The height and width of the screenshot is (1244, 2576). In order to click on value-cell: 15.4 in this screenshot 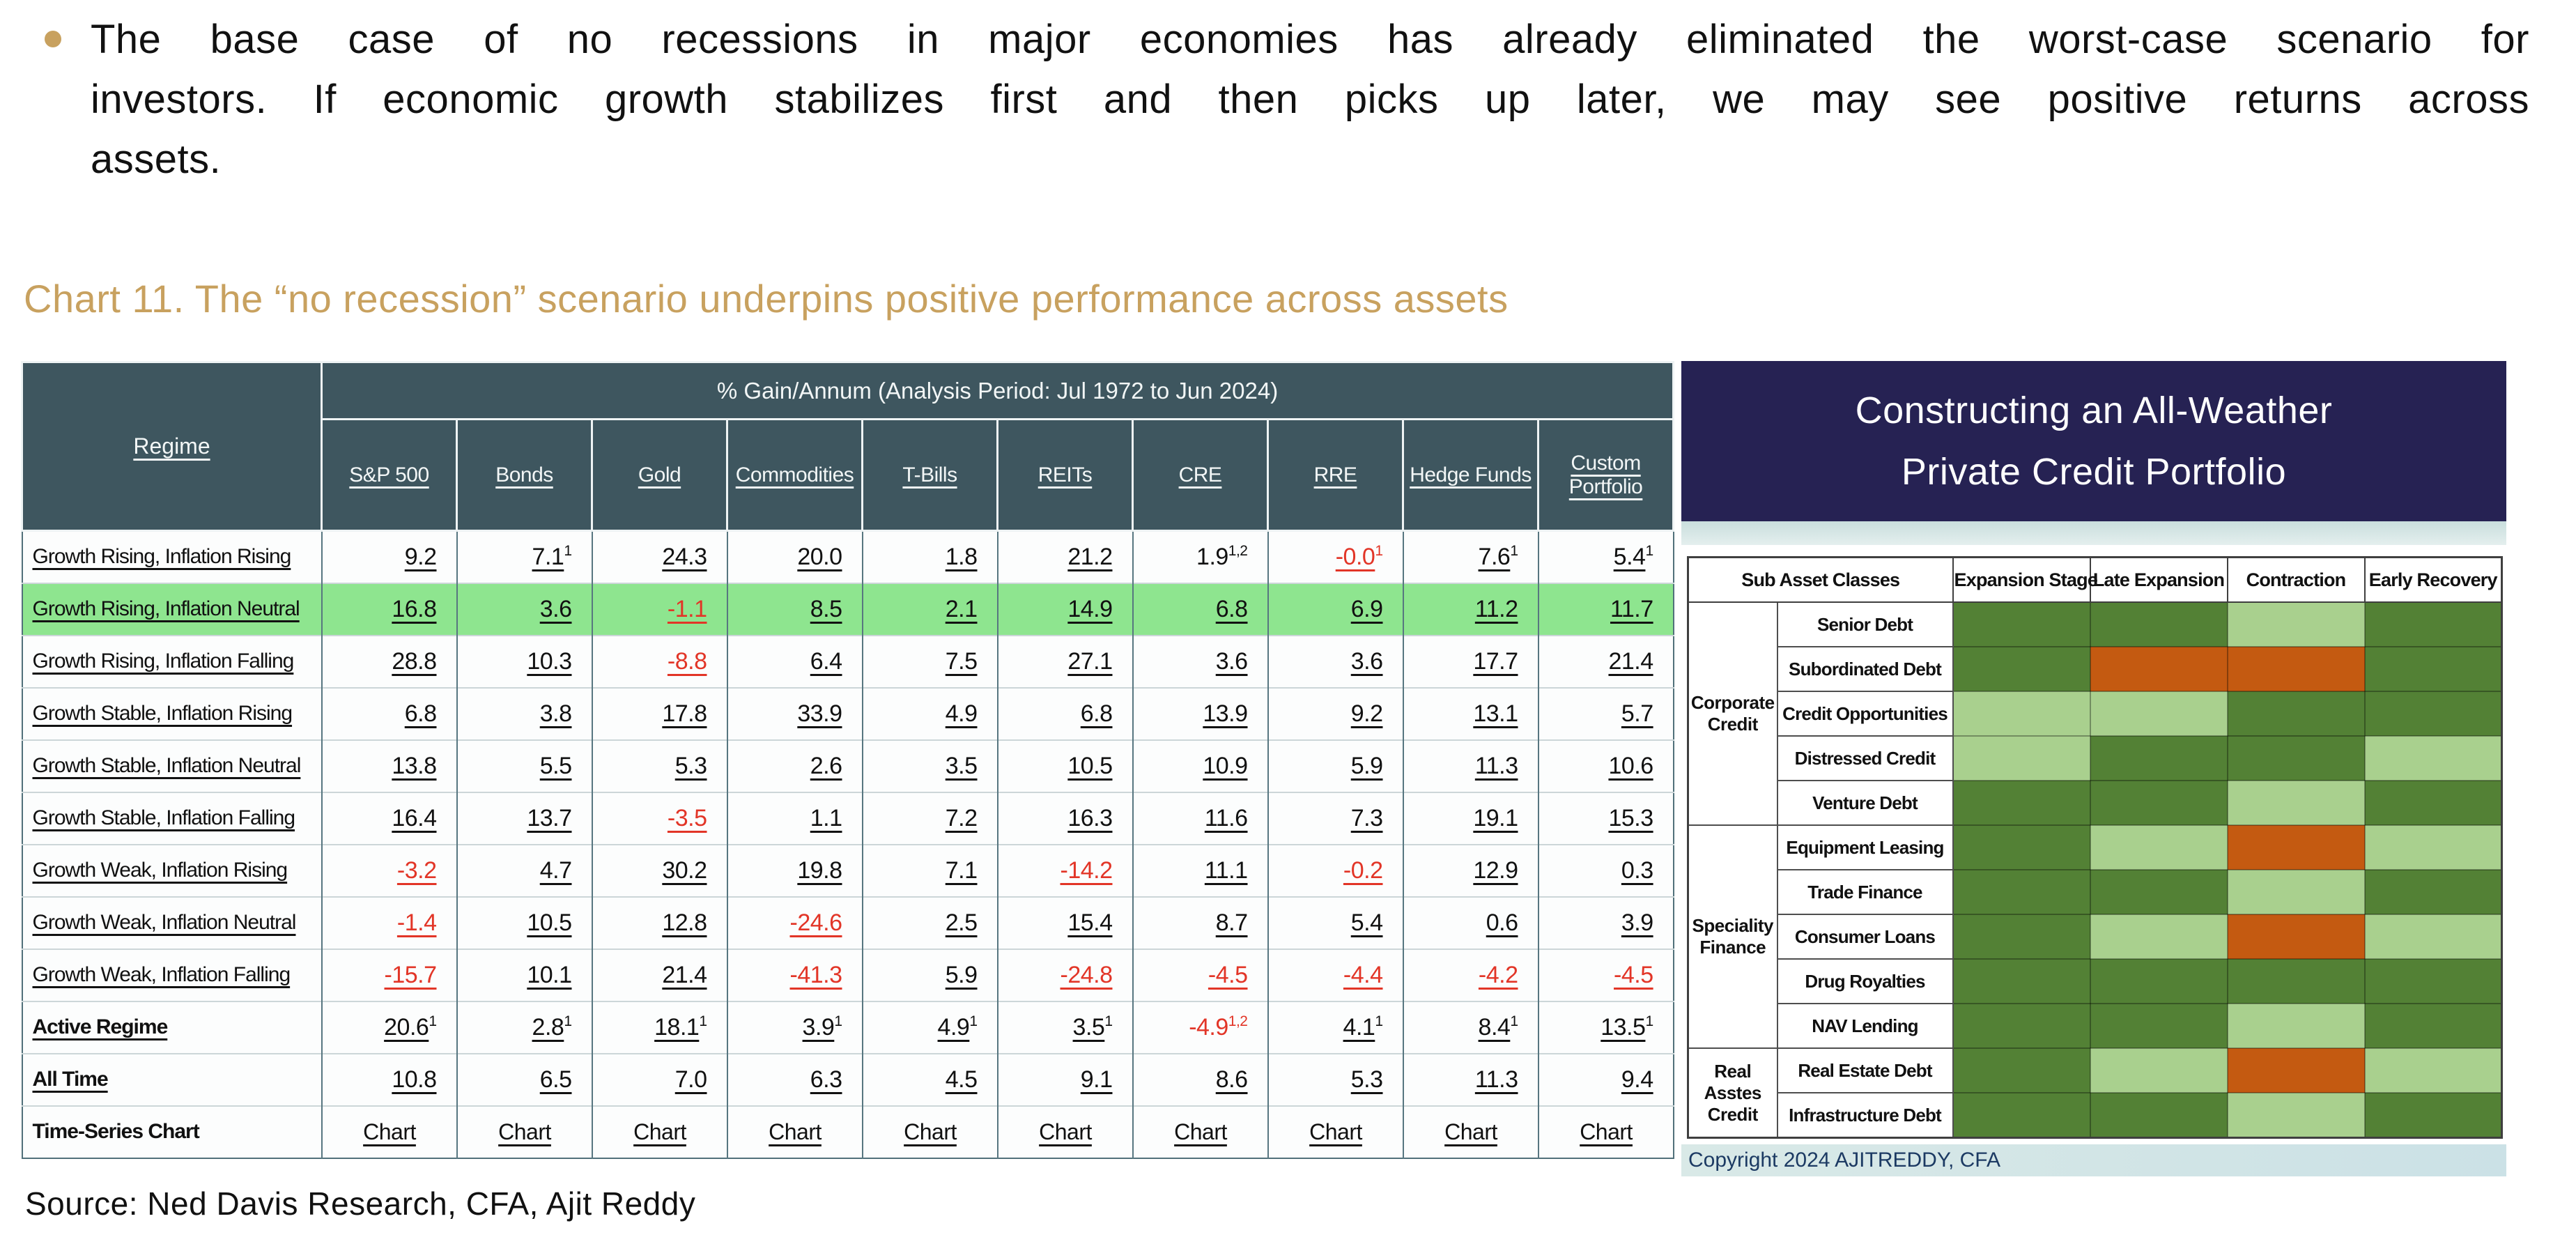, I will do `click(1064, 922)`.